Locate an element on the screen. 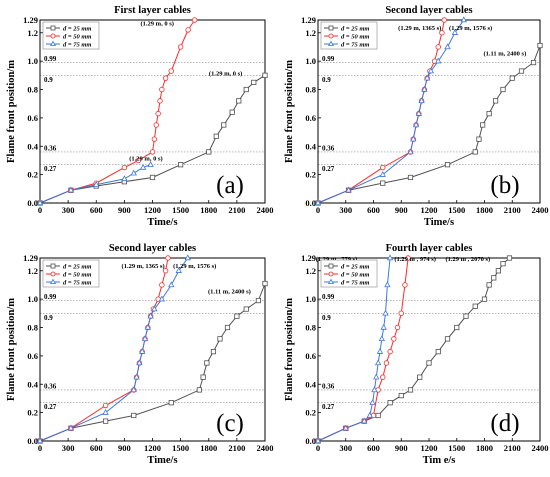  y-tick-label: 1.29 is located at coordinates (30, 20).